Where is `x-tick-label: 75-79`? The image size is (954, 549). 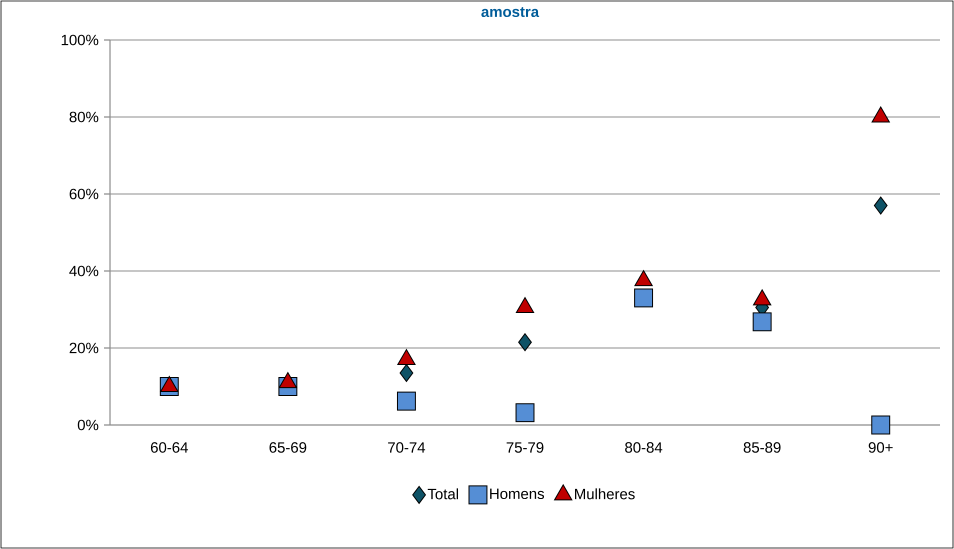
x-tick-label: 75-79 is located at coordinates (525, 447).